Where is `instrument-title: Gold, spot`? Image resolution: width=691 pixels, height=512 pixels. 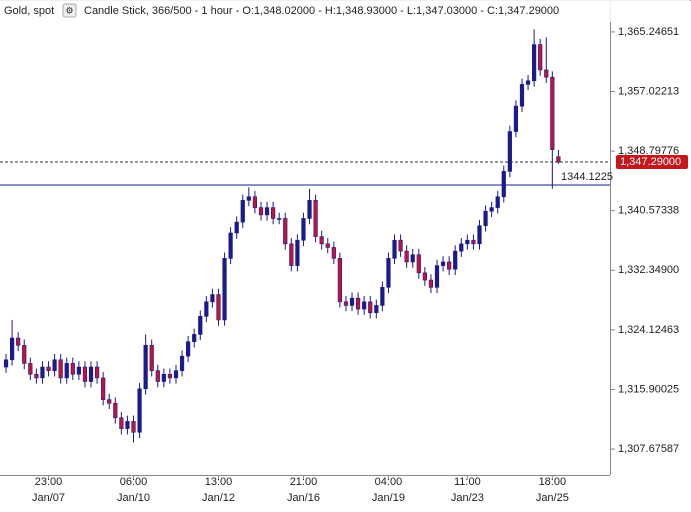
instrument-title: Gold, spot is located at coordinates (29, 11).